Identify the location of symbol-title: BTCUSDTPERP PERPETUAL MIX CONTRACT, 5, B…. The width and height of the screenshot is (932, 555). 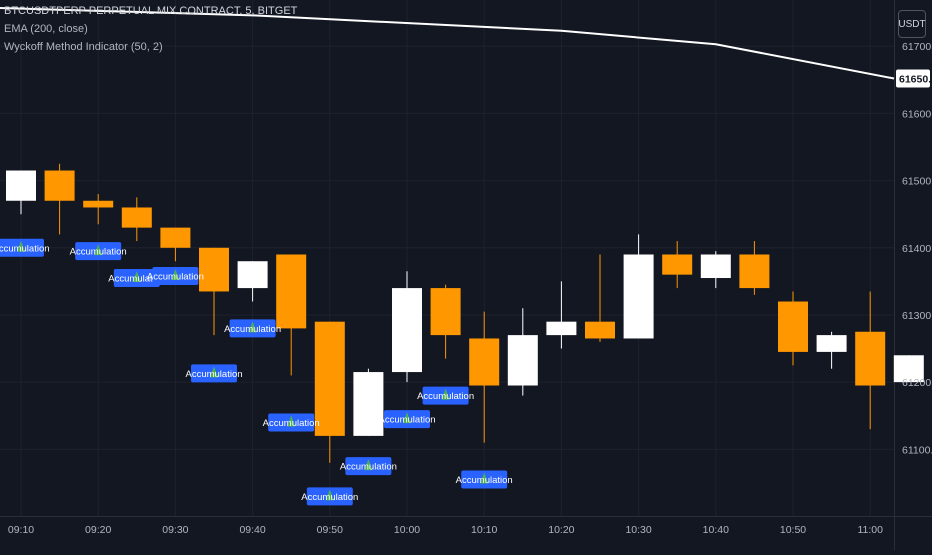
(151, 11).